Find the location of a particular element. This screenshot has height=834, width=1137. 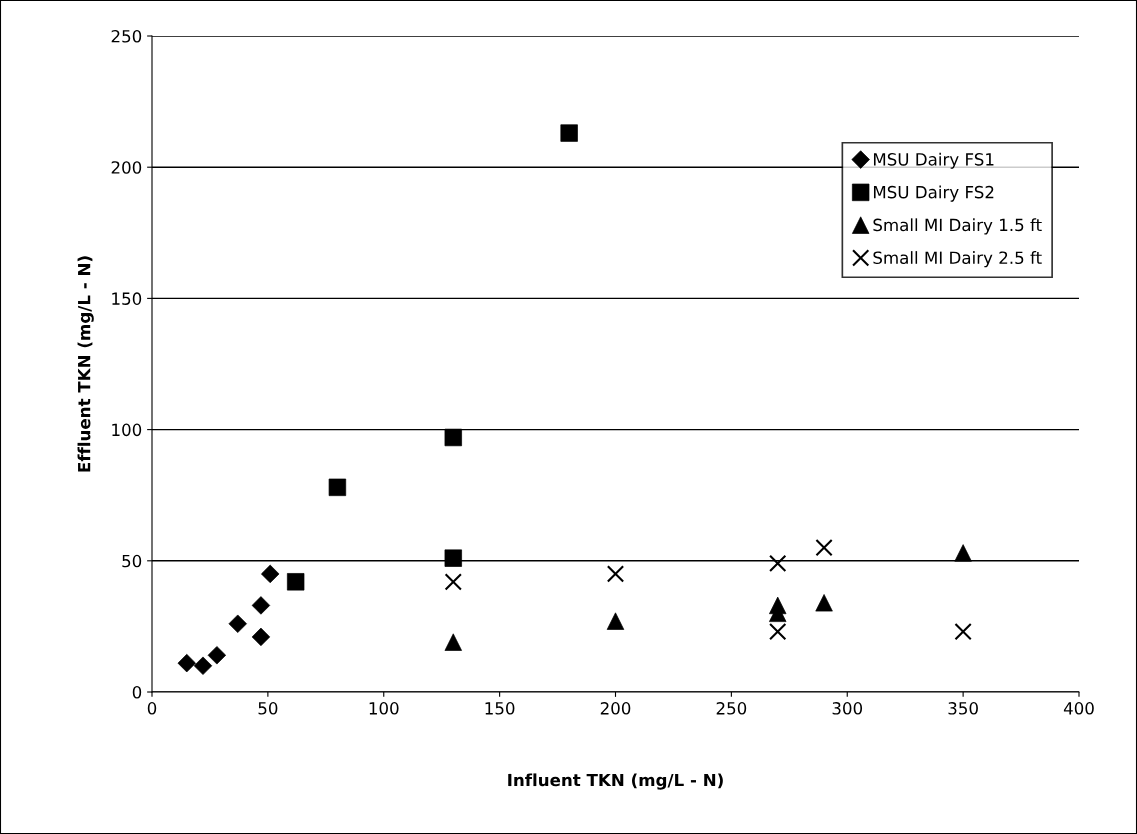

legend-label: Small MI Dairy 1.5 ft is located at coordinates (957, 226).